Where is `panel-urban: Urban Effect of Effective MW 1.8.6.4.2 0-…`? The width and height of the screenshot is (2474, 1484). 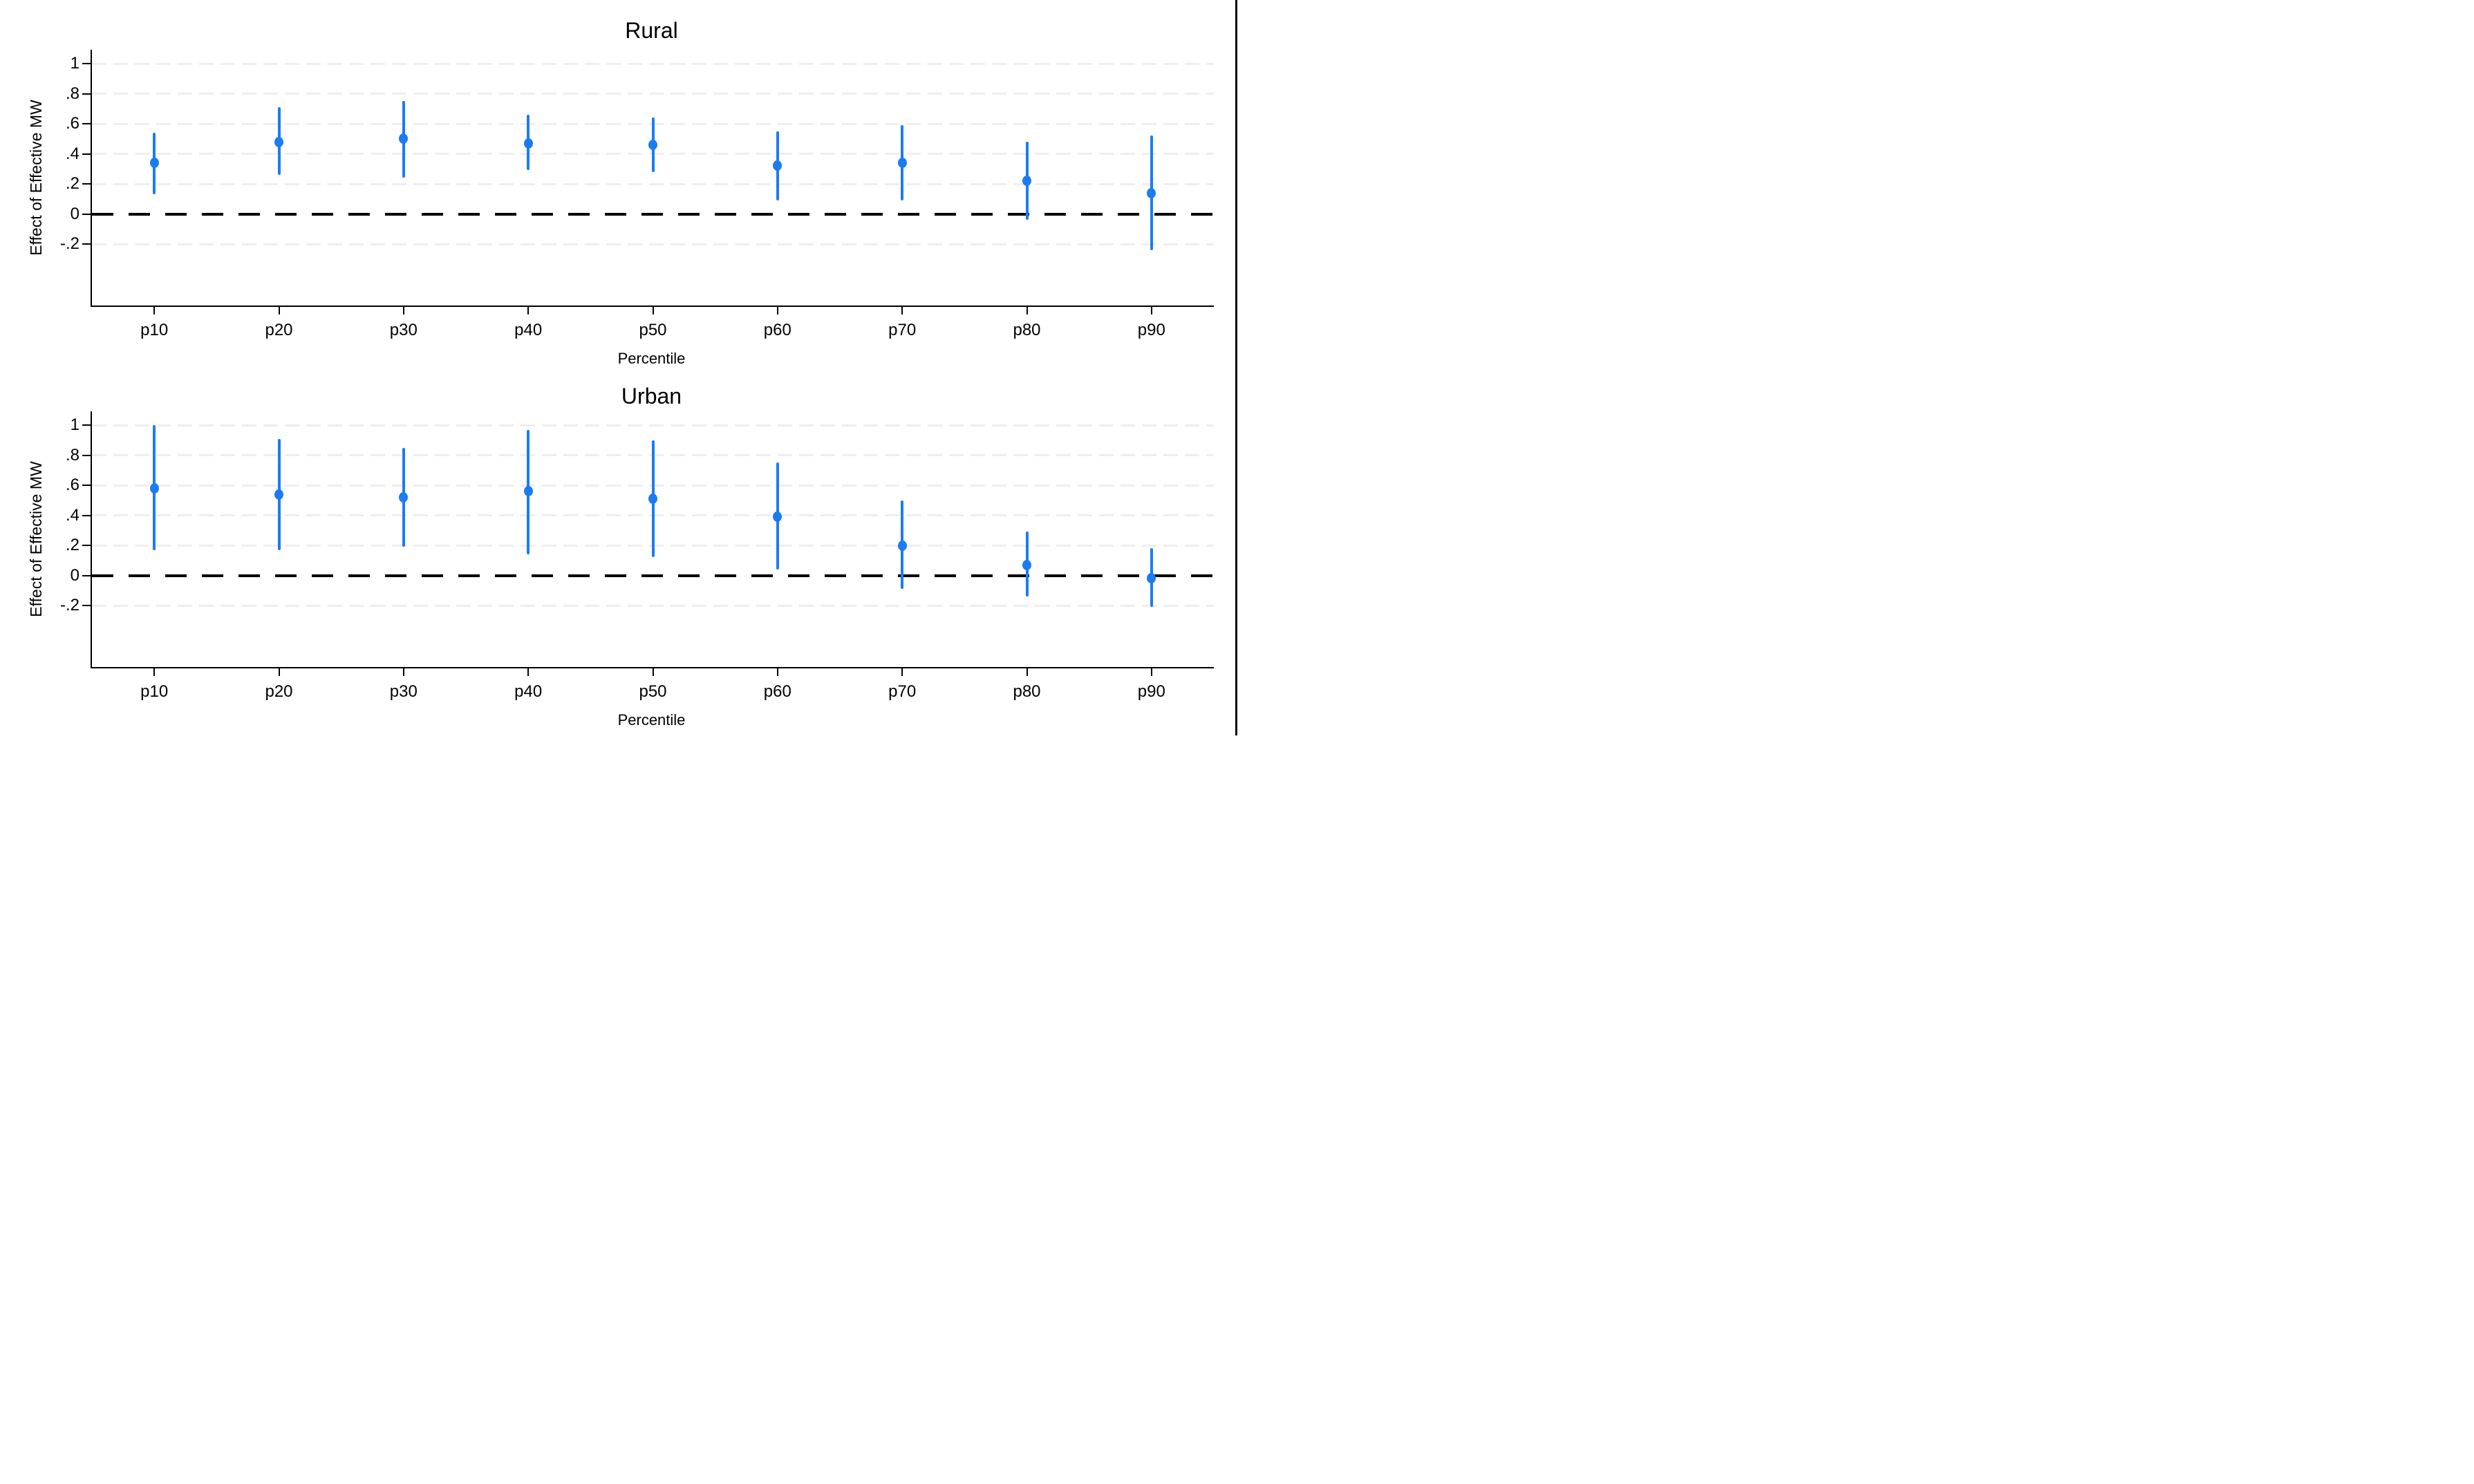
panel-urban: Urban Effect of Effective MW 1.8.6.4.2 0-… is located at coordinates (618, 556).